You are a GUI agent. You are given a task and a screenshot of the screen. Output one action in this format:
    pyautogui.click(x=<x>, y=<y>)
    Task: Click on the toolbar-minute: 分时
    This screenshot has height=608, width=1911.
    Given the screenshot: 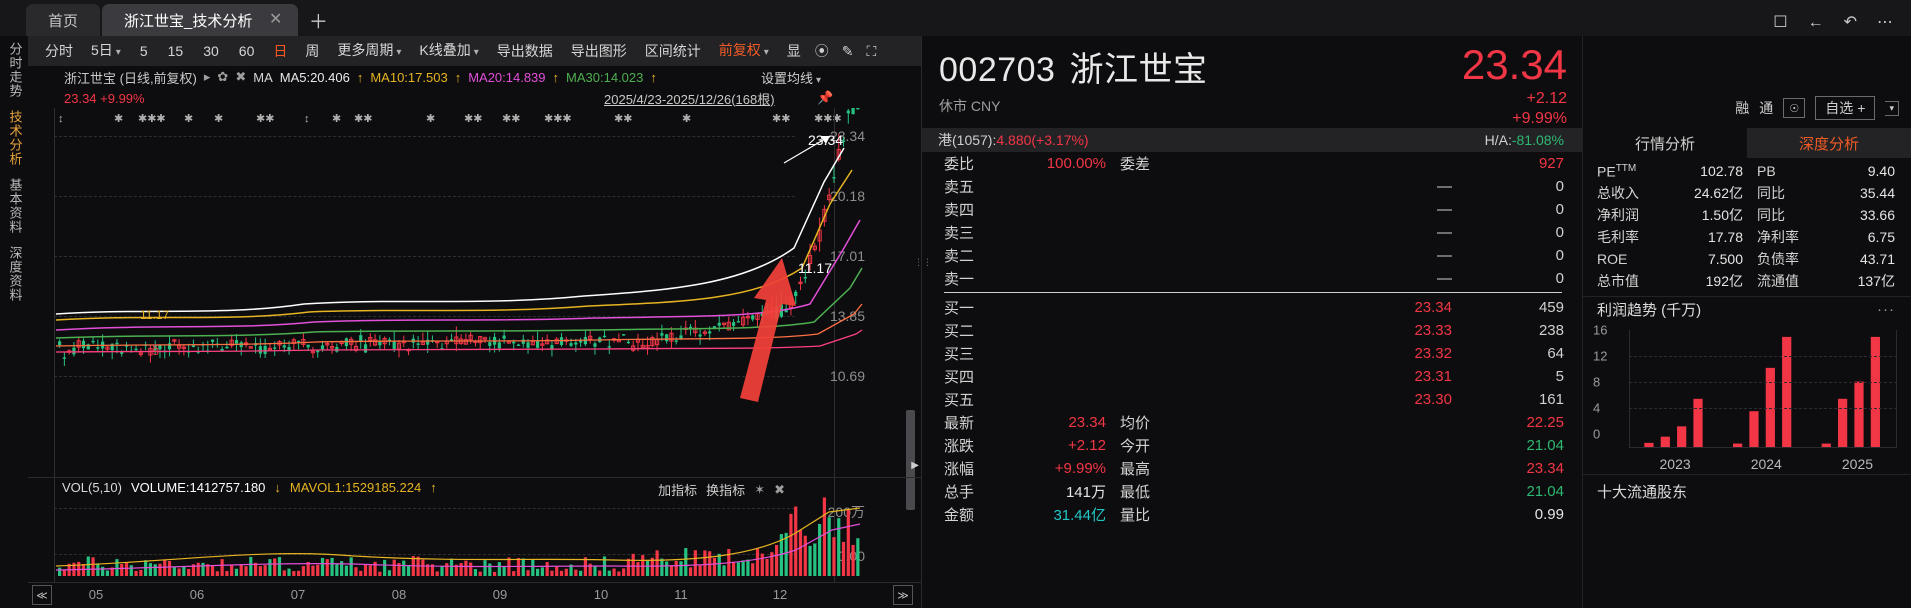 What is the action you would take?
    pyautogui.click(x=59, y=51)
    